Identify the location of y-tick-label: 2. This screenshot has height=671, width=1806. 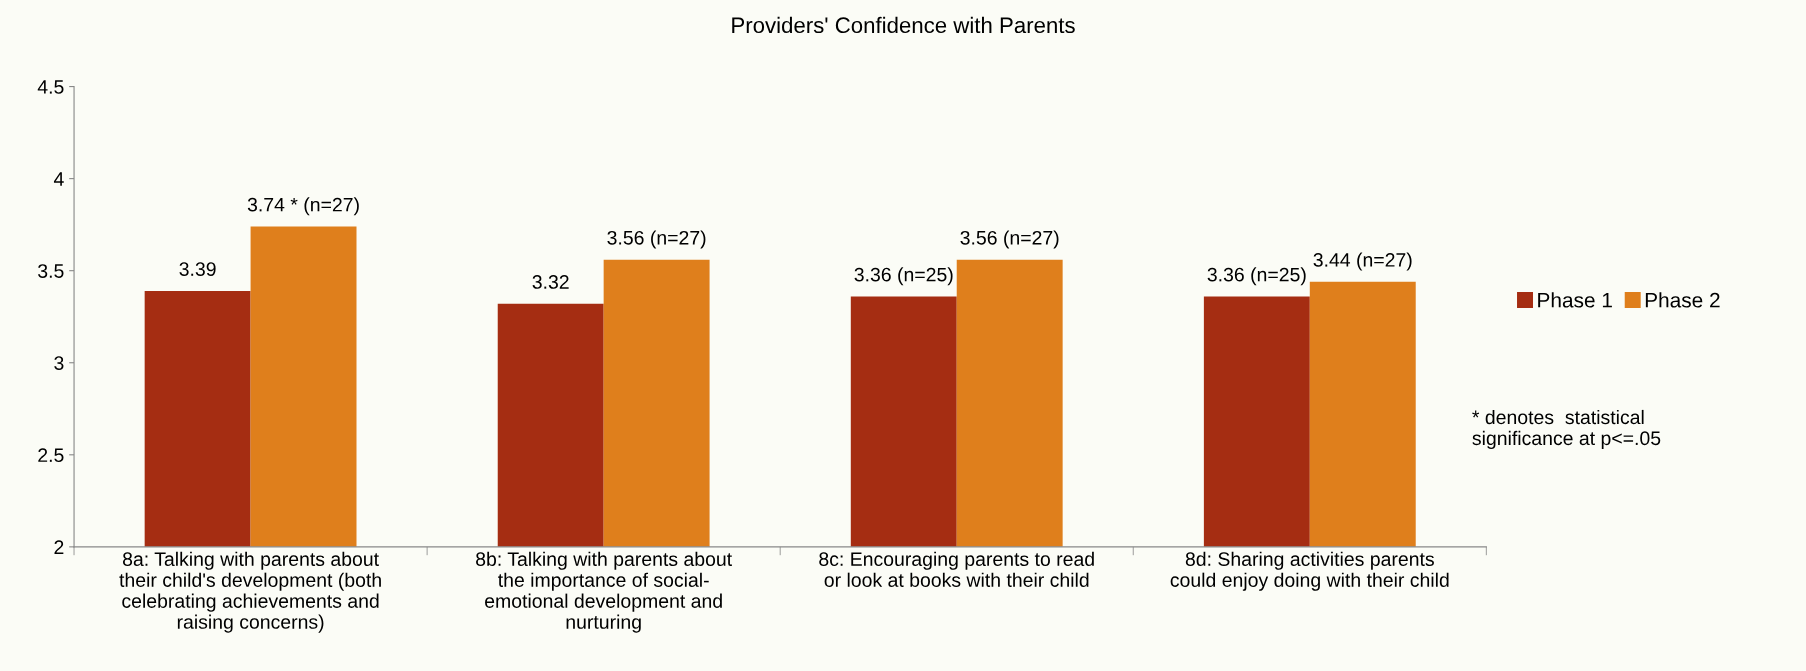
(59, 547).